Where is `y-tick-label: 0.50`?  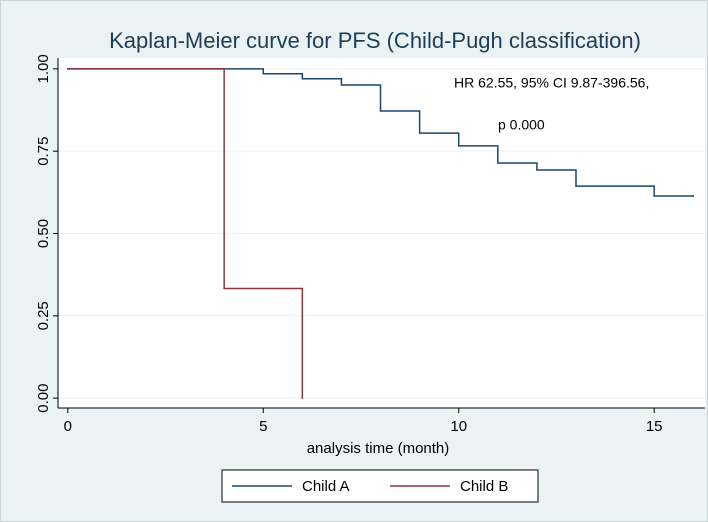 y-tick-label: 0.50 is located at coordinates (43, 233).